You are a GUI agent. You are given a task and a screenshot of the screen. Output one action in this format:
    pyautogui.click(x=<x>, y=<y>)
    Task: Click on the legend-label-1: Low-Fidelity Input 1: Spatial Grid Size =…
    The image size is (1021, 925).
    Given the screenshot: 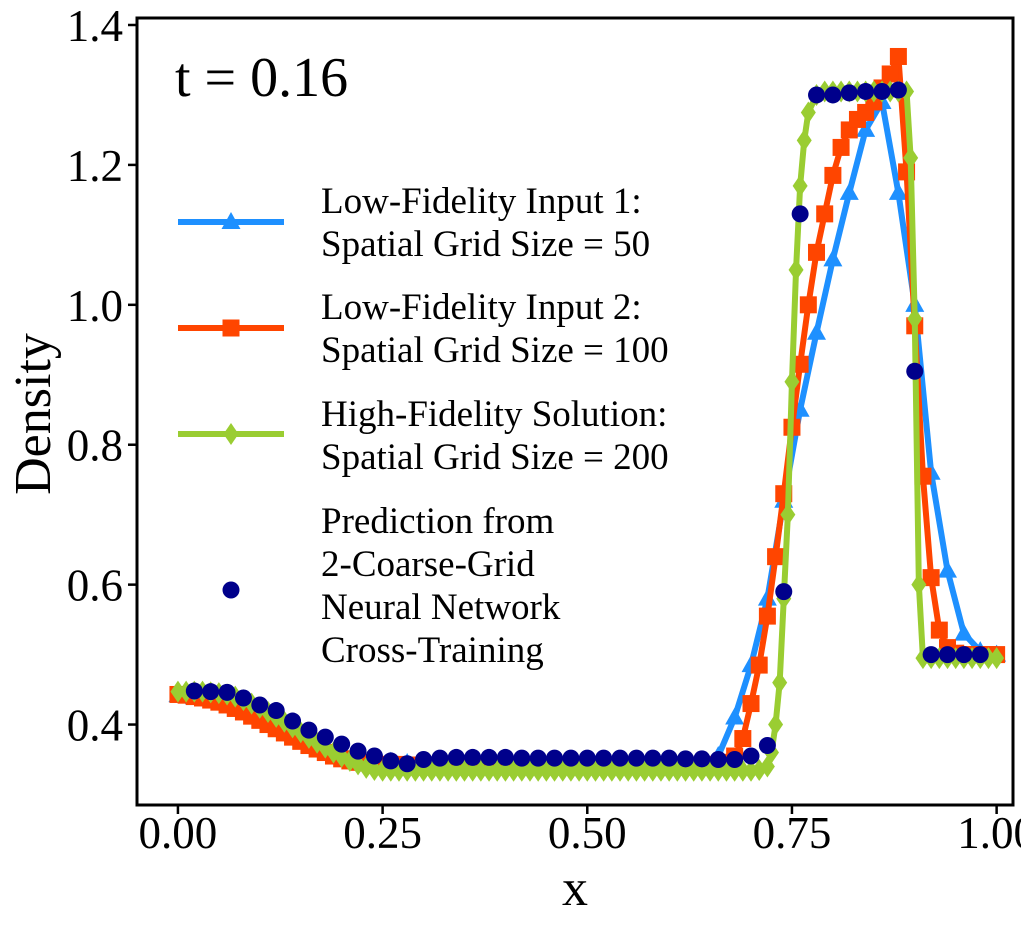 What is the action you would take?
    pyautogui.click(x=485, y=223)
    